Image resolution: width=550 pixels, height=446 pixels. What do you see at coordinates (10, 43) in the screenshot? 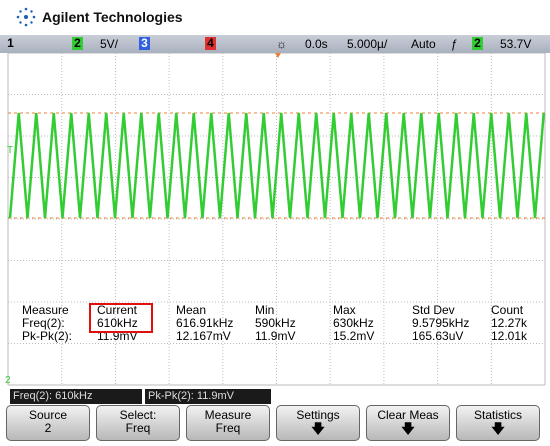
I see `channel-1: 1` at bounding box center [10, 43].